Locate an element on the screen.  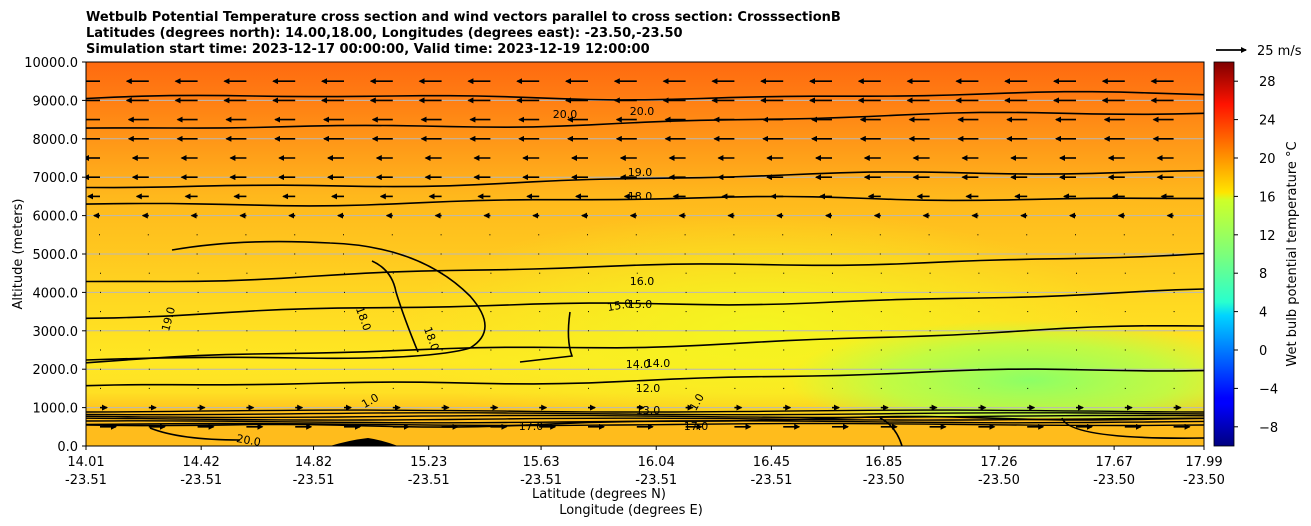
y-tick-label: 10000.0 is located at coordinates (51, 63).